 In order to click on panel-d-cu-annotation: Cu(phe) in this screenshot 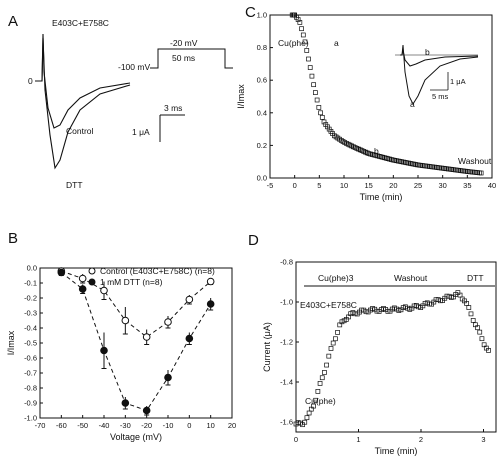, I will do `click(320, 401)`.